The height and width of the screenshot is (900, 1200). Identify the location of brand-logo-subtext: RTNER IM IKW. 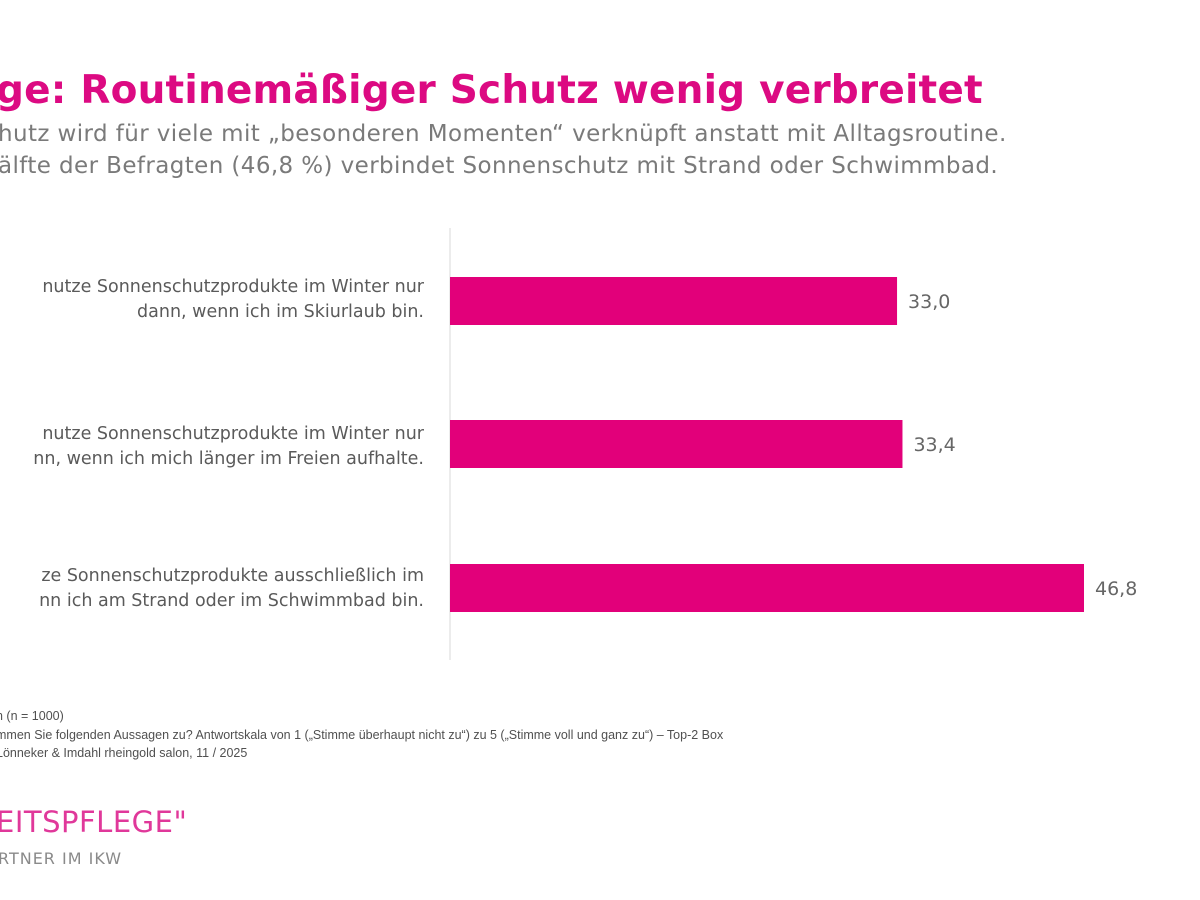
(61, 858).